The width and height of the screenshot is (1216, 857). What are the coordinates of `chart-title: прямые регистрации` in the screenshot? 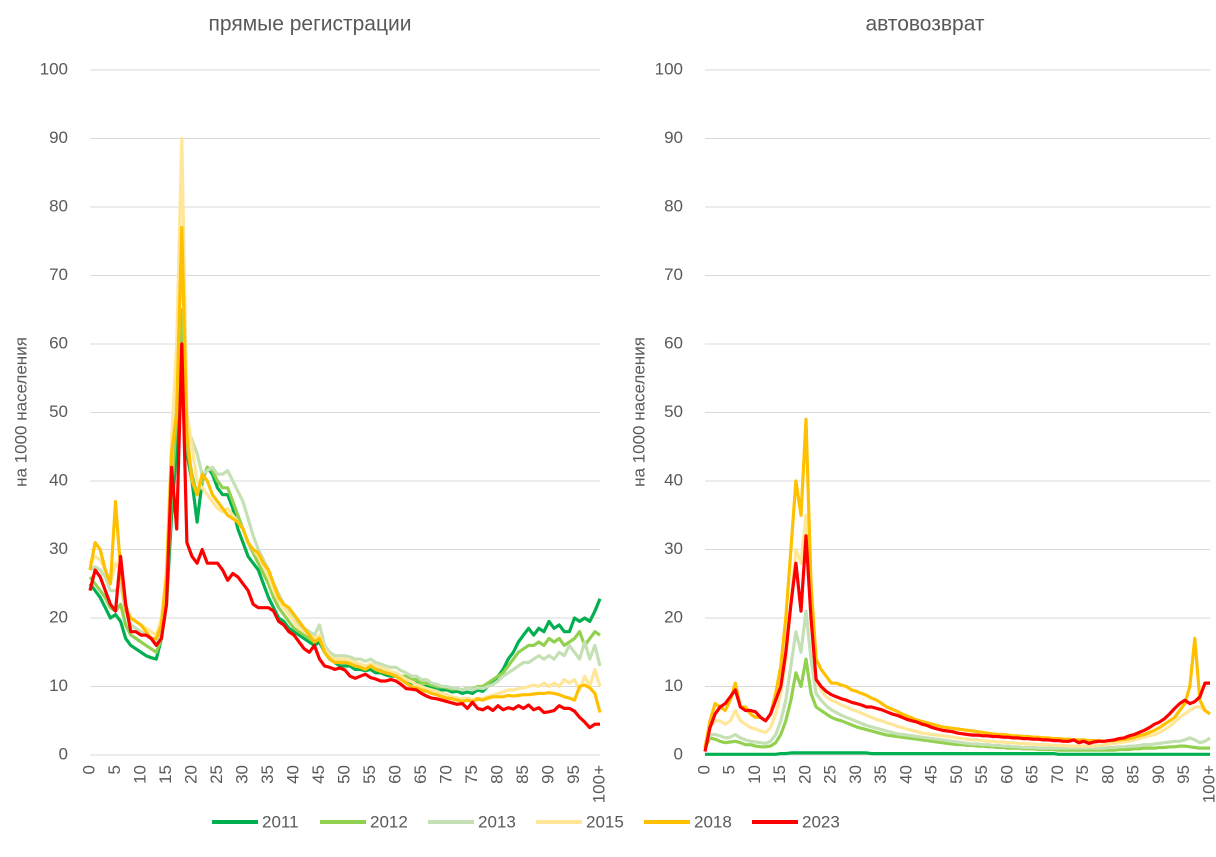 It's located at (310, 24).